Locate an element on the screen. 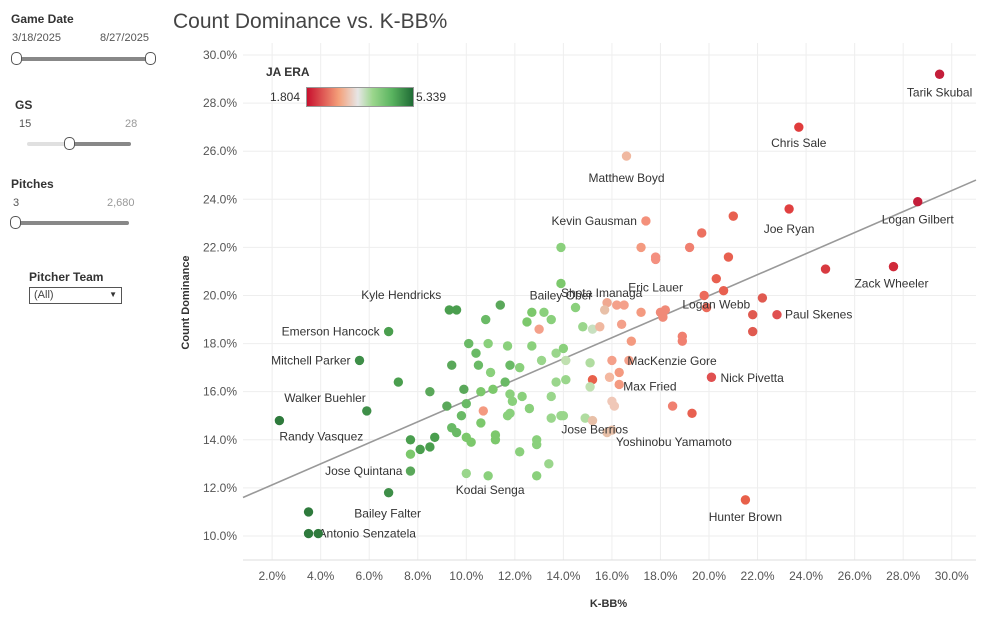  pitches-slider-handle is located at coordinates (15, 222).